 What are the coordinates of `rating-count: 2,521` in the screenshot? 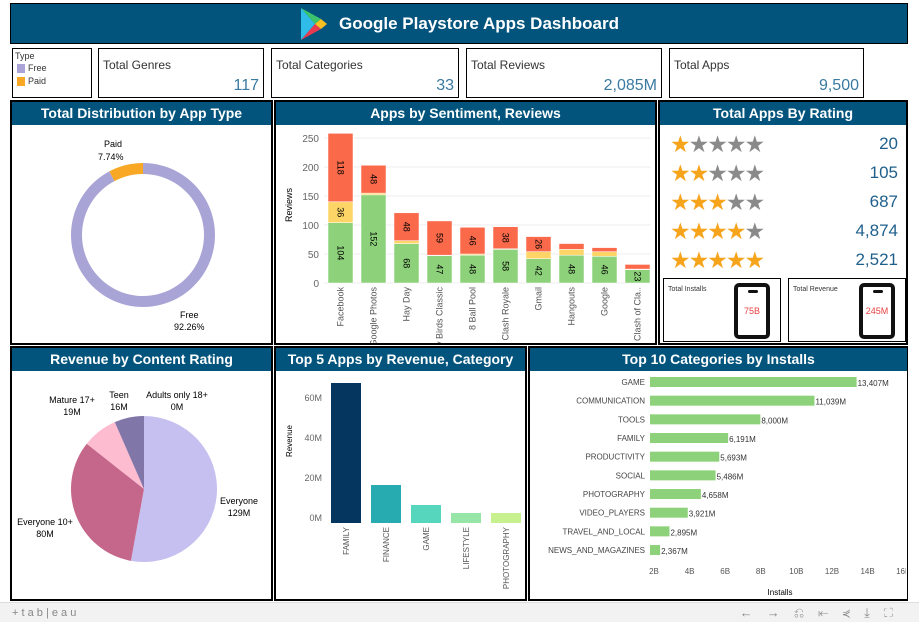 It's located at (876, 259).